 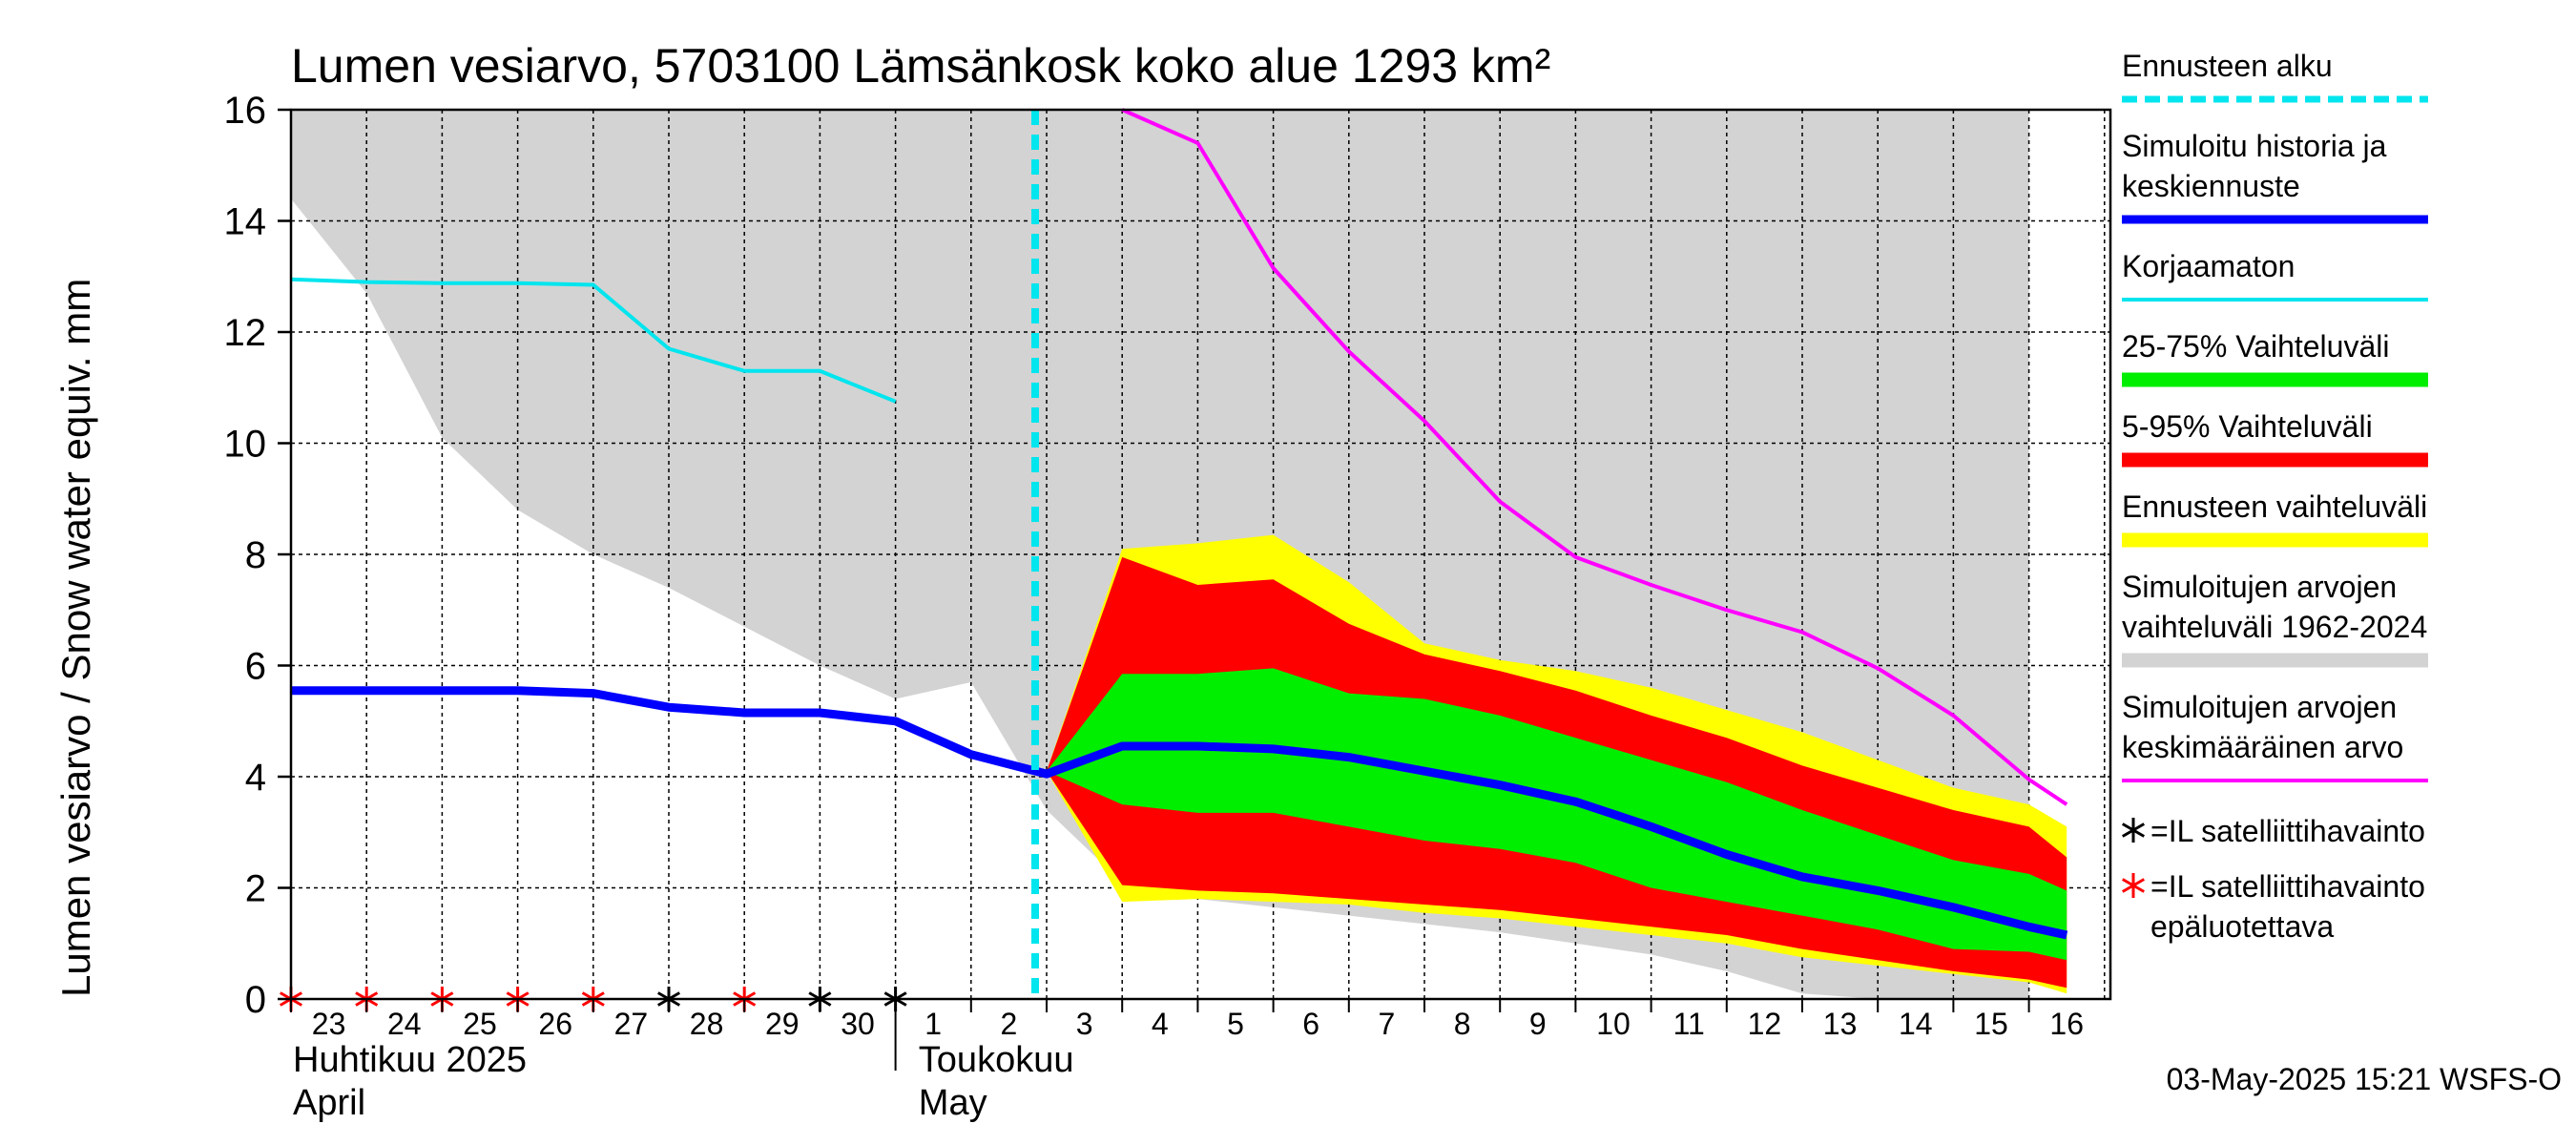 I want to click on legend-label: keskiennuste, so click(x=2211, y=186).